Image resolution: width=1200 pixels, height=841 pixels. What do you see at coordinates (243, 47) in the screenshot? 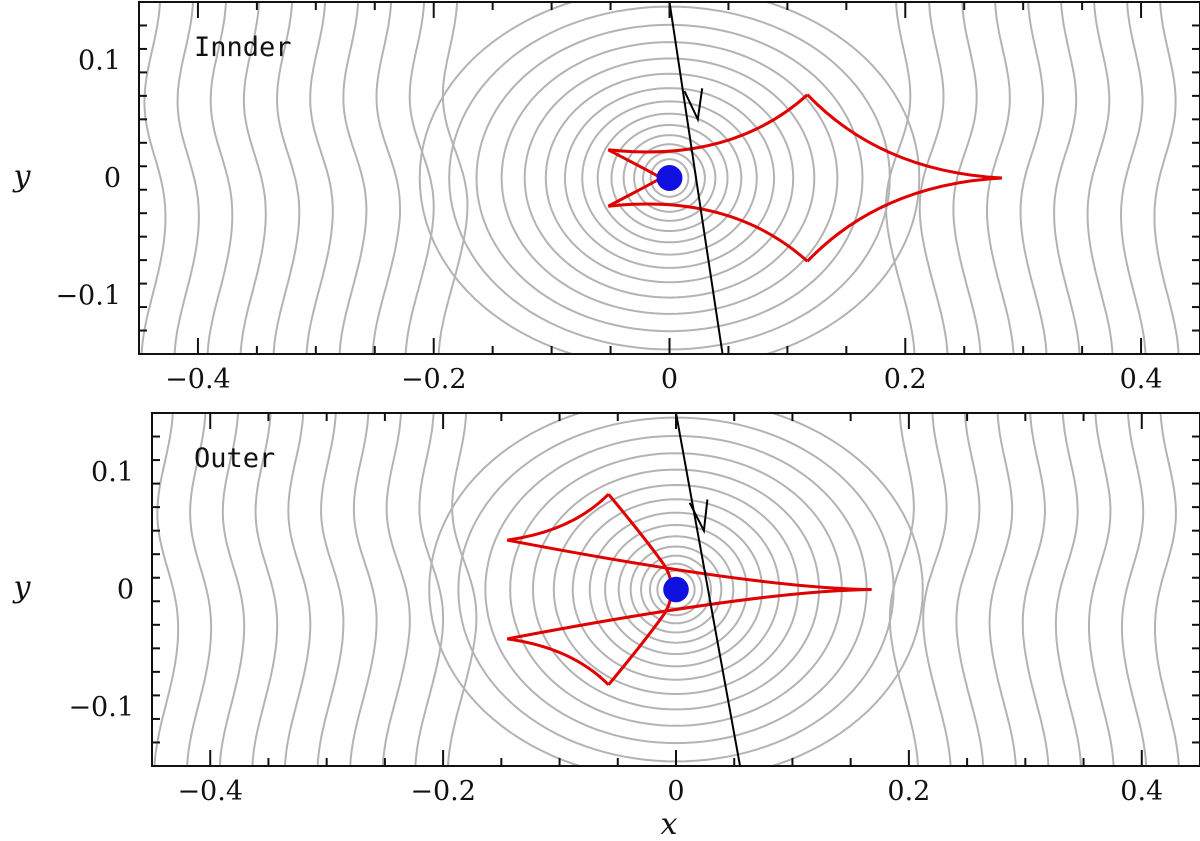
I see `panel-label: Innder` at bounding box center [243, 47].